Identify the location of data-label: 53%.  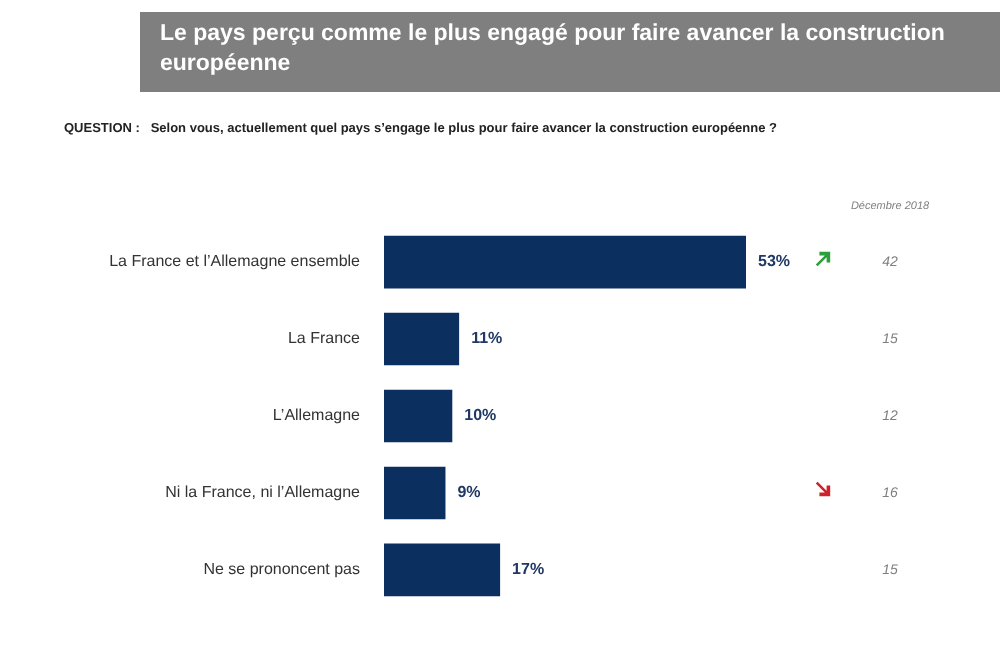
(774, 261).